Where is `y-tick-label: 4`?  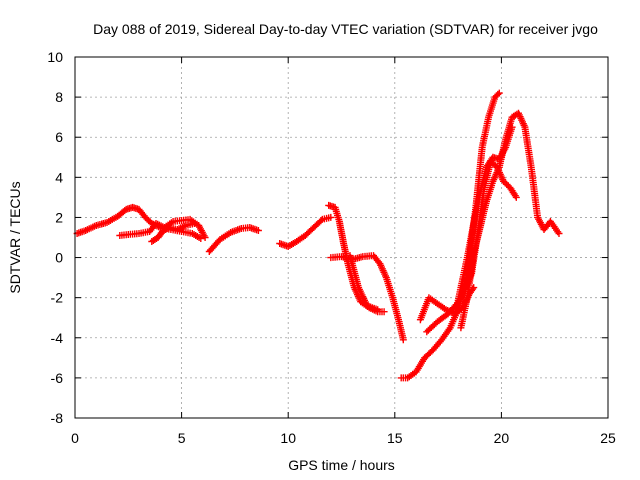
y-tick-label: 4 is located at coordinates (59, 177).